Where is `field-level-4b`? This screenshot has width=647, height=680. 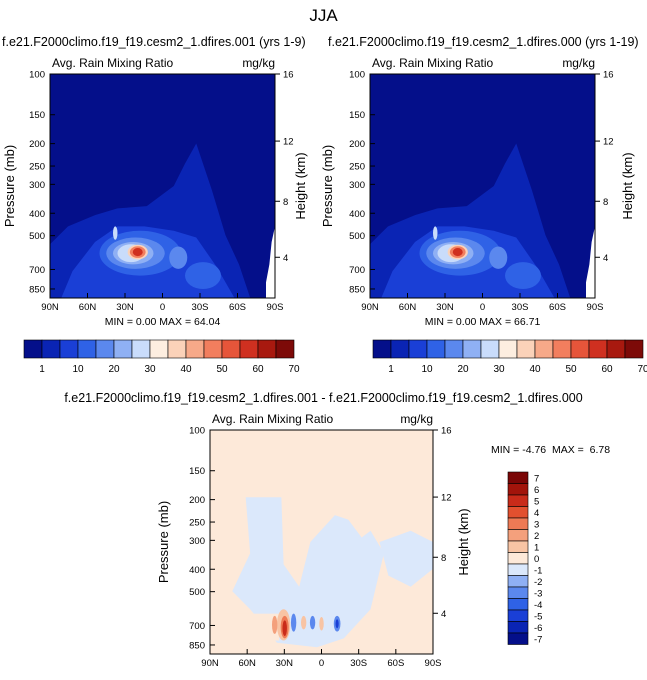
field-level-4b is located at coordinates (203, 276).